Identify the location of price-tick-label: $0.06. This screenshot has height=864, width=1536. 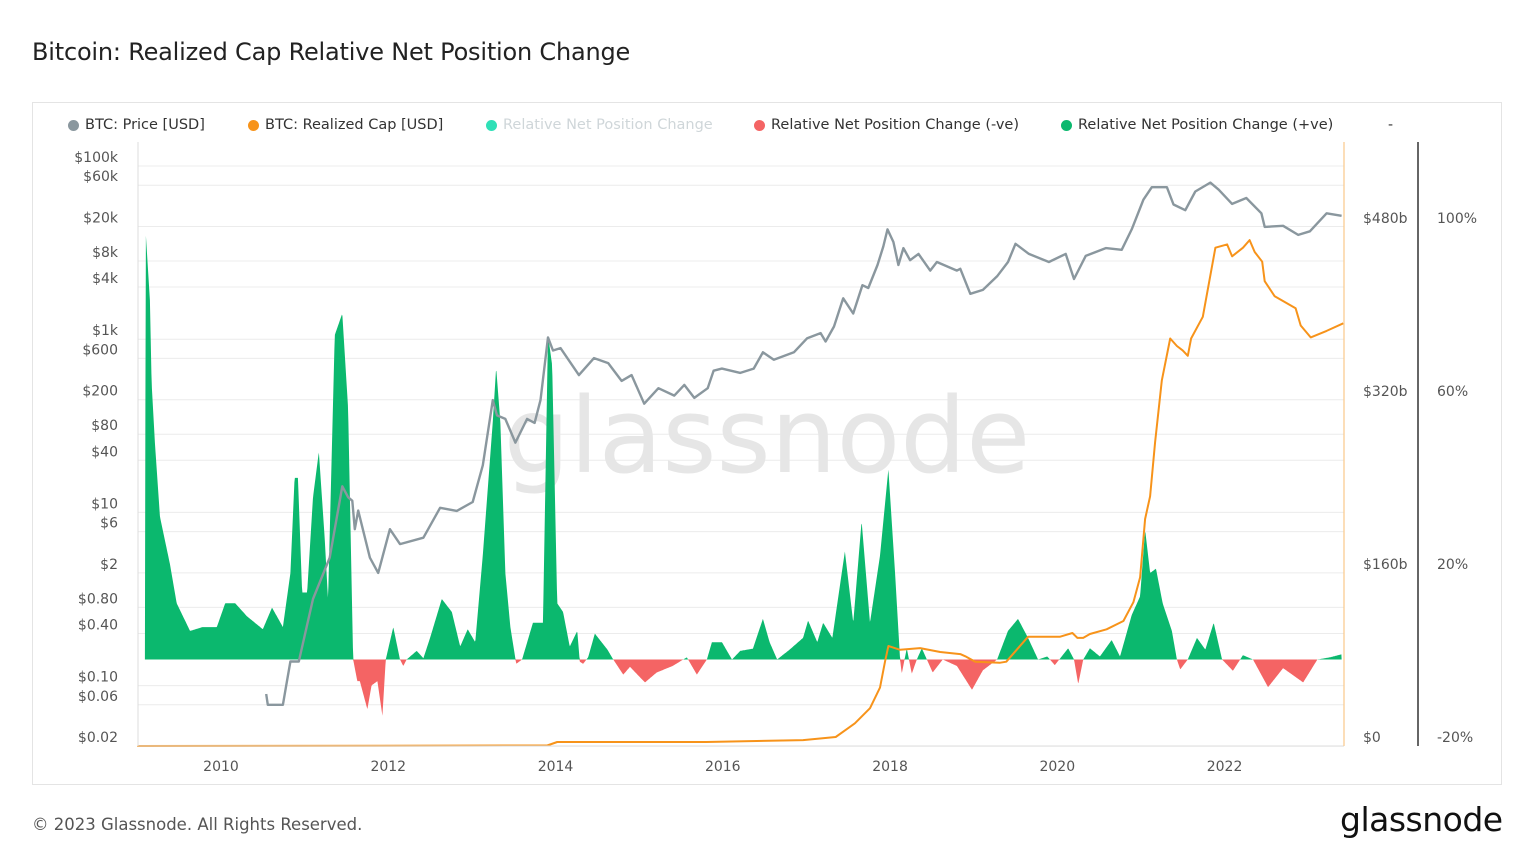
(98, 697).